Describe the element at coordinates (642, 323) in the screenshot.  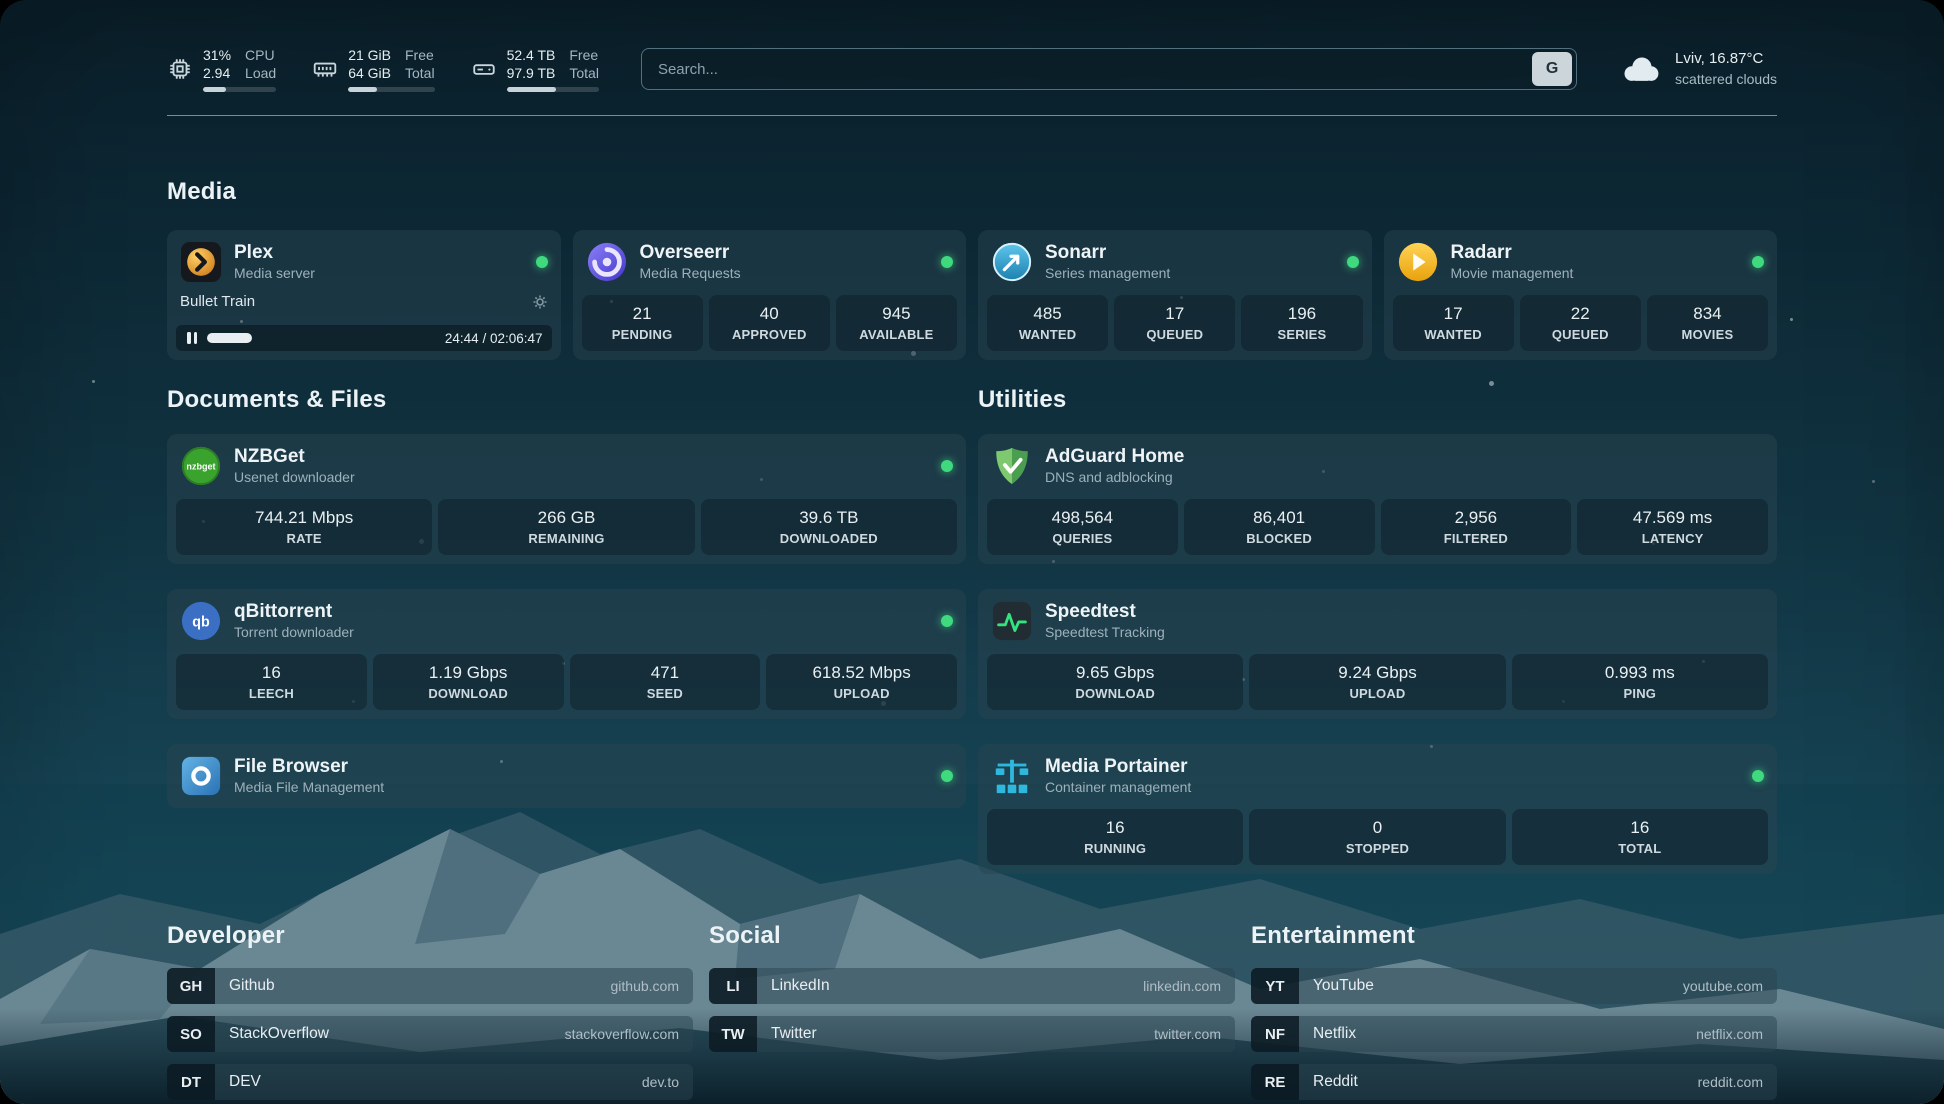
I see `stat-pending: 21 PENDING` at that location.